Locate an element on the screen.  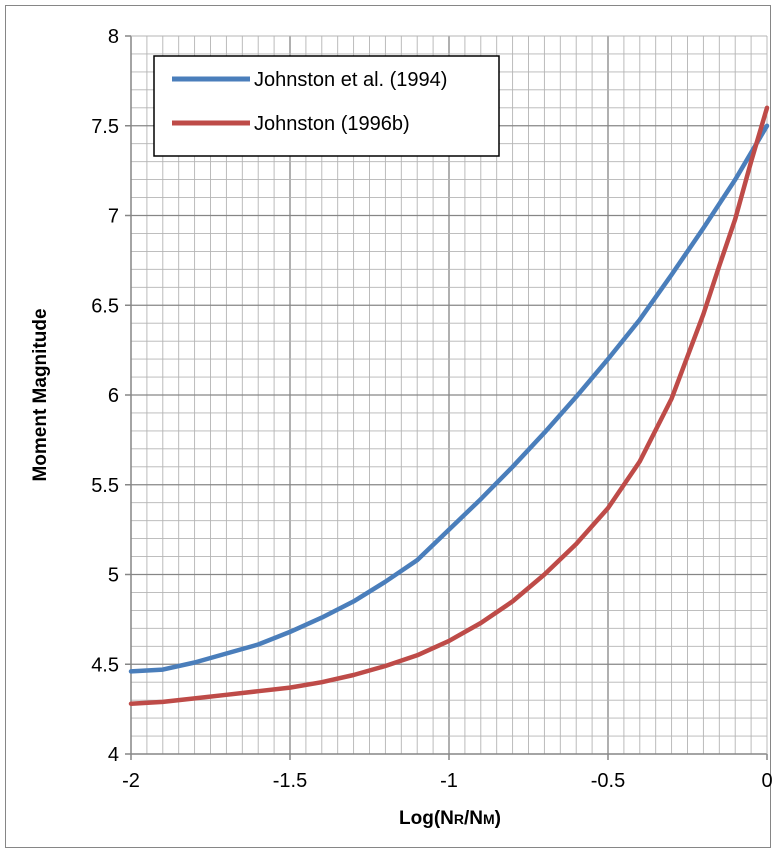
x-tick-label: -0.5 is located at coordinates (608, 781).